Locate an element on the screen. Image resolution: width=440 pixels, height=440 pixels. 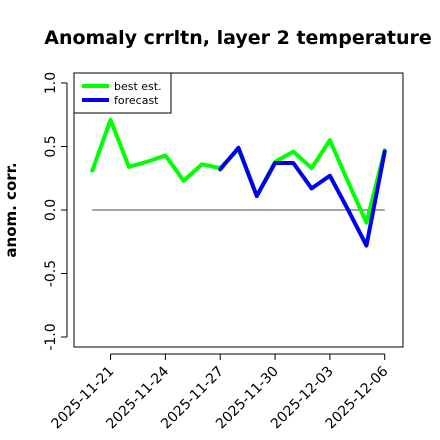
legend: best est. forecast is located at coordinates (122, 93).